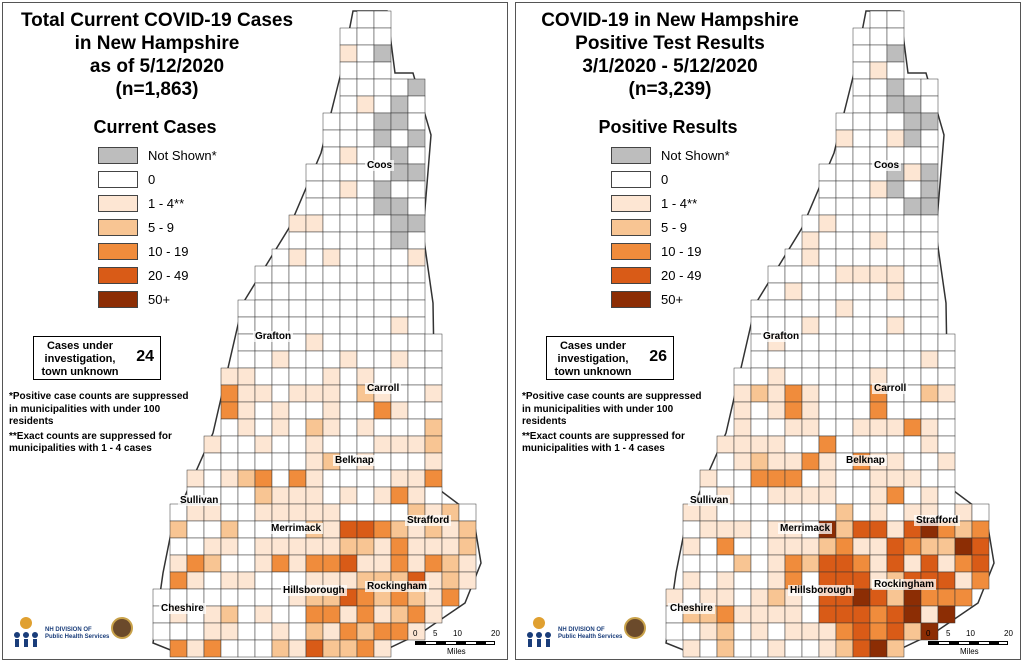  I want to click on county-label: Grafton, so click(273, 336).